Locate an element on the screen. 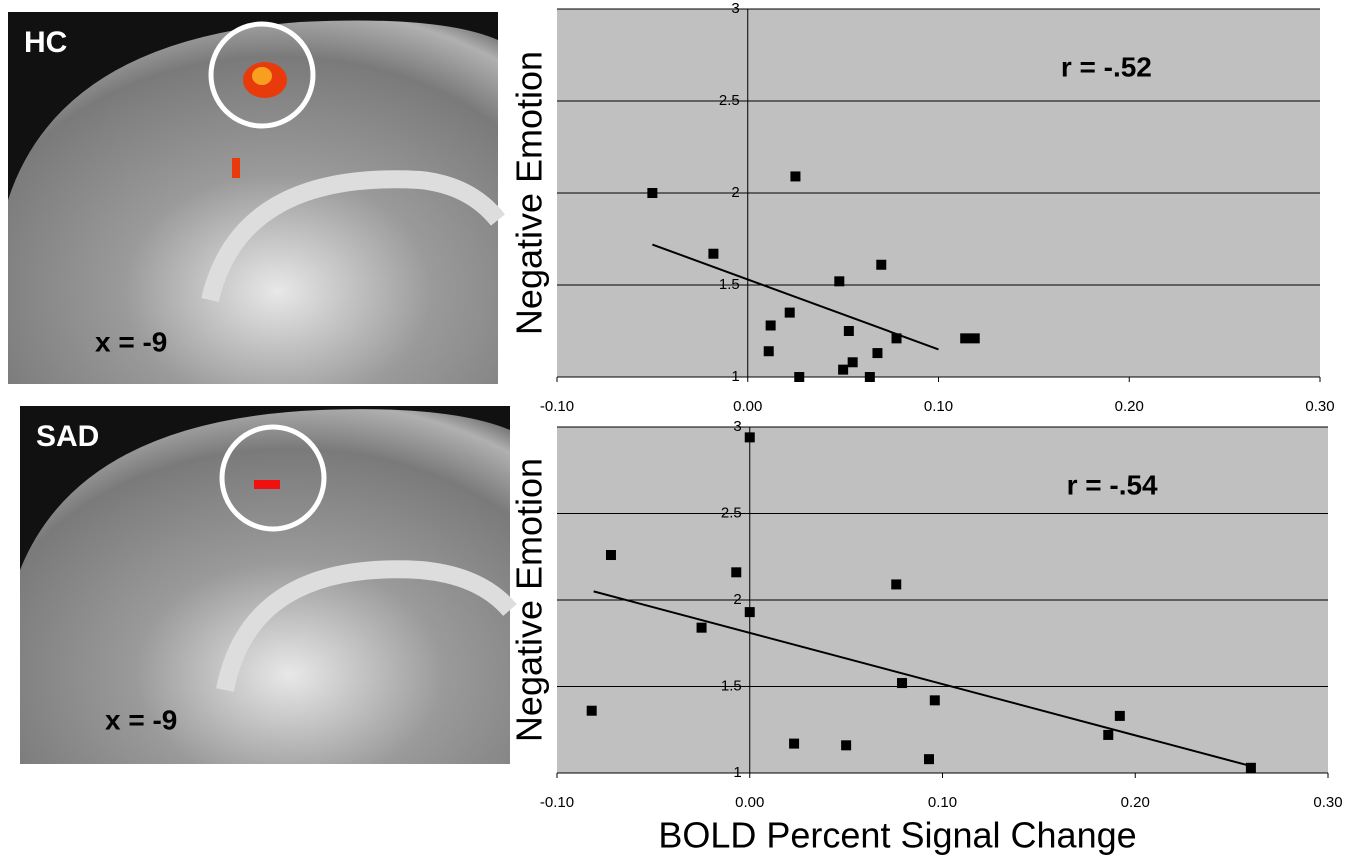 Image resolution: width=1368 pixels, height=859 pixels. panel-label: HC is located at coordinates (45, 42).